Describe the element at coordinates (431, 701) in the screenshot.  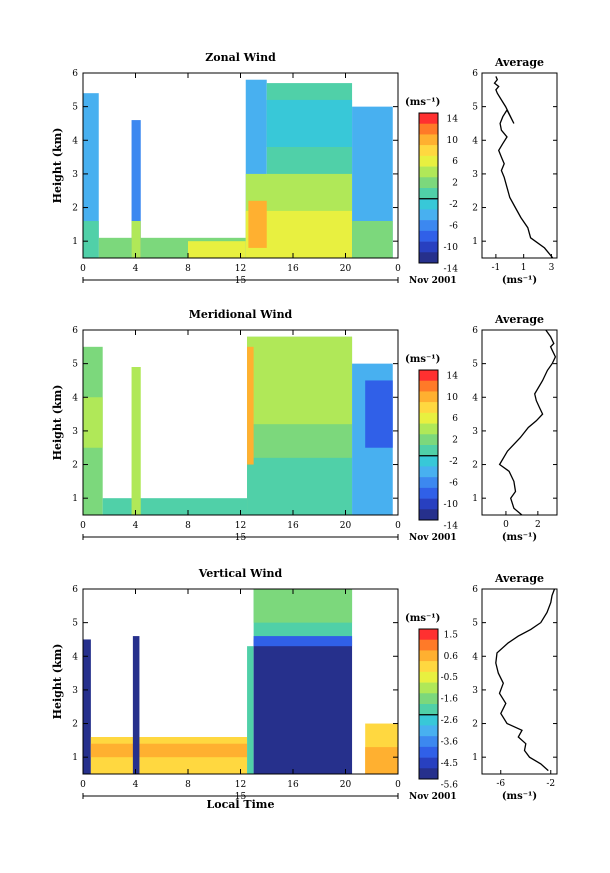
I see `colorbar: 1.5 0.6 -0.5 -1.6 -2.6 -3.6 -4.5 -5.6 (ms⁻¹)` at that location.